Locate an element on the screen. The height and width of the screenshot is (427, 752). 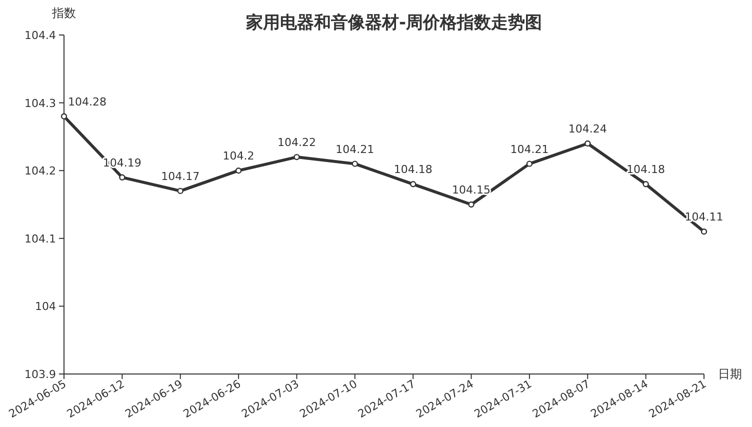
y-axis-title: 指数 is located at coordinates (63, 13).